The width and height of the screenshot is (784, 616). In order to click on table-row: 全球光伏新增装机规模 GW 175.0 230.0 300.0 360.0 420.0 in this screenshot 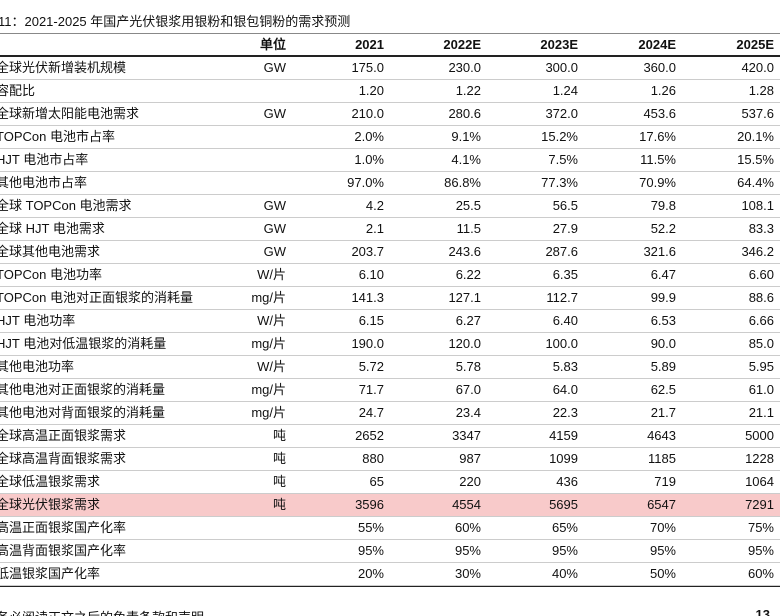, I will do `click(390, 68)`.